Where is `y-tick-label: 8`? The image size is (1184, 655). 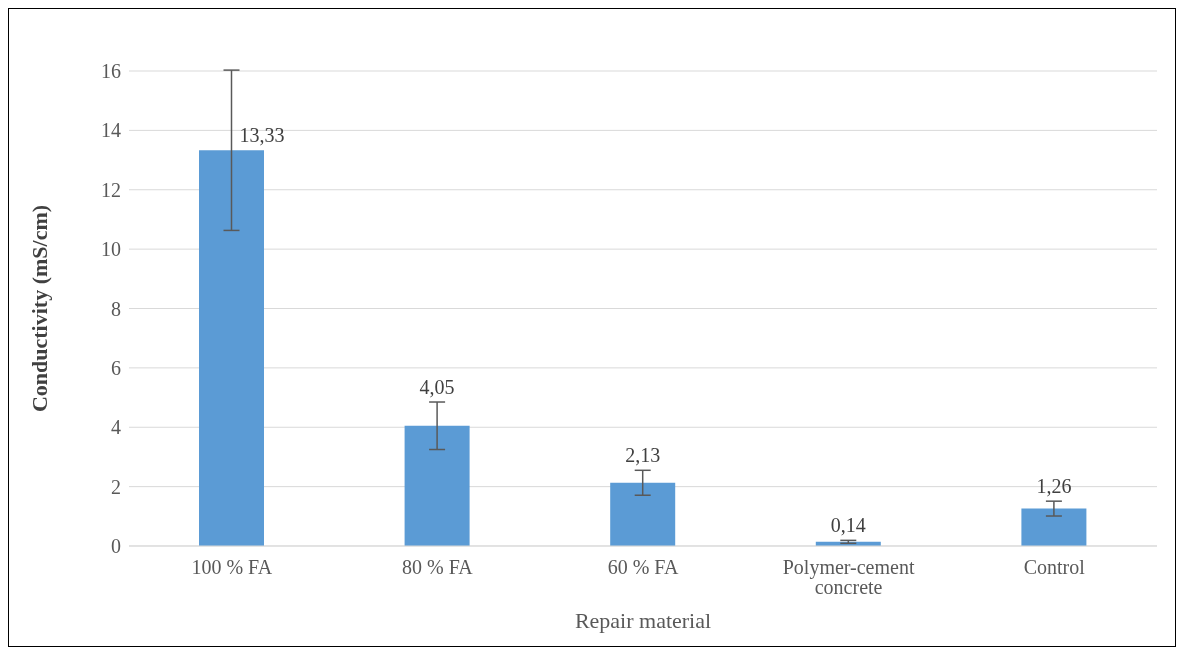
y-tick-label: 8 is located at coordinates (116, 308).